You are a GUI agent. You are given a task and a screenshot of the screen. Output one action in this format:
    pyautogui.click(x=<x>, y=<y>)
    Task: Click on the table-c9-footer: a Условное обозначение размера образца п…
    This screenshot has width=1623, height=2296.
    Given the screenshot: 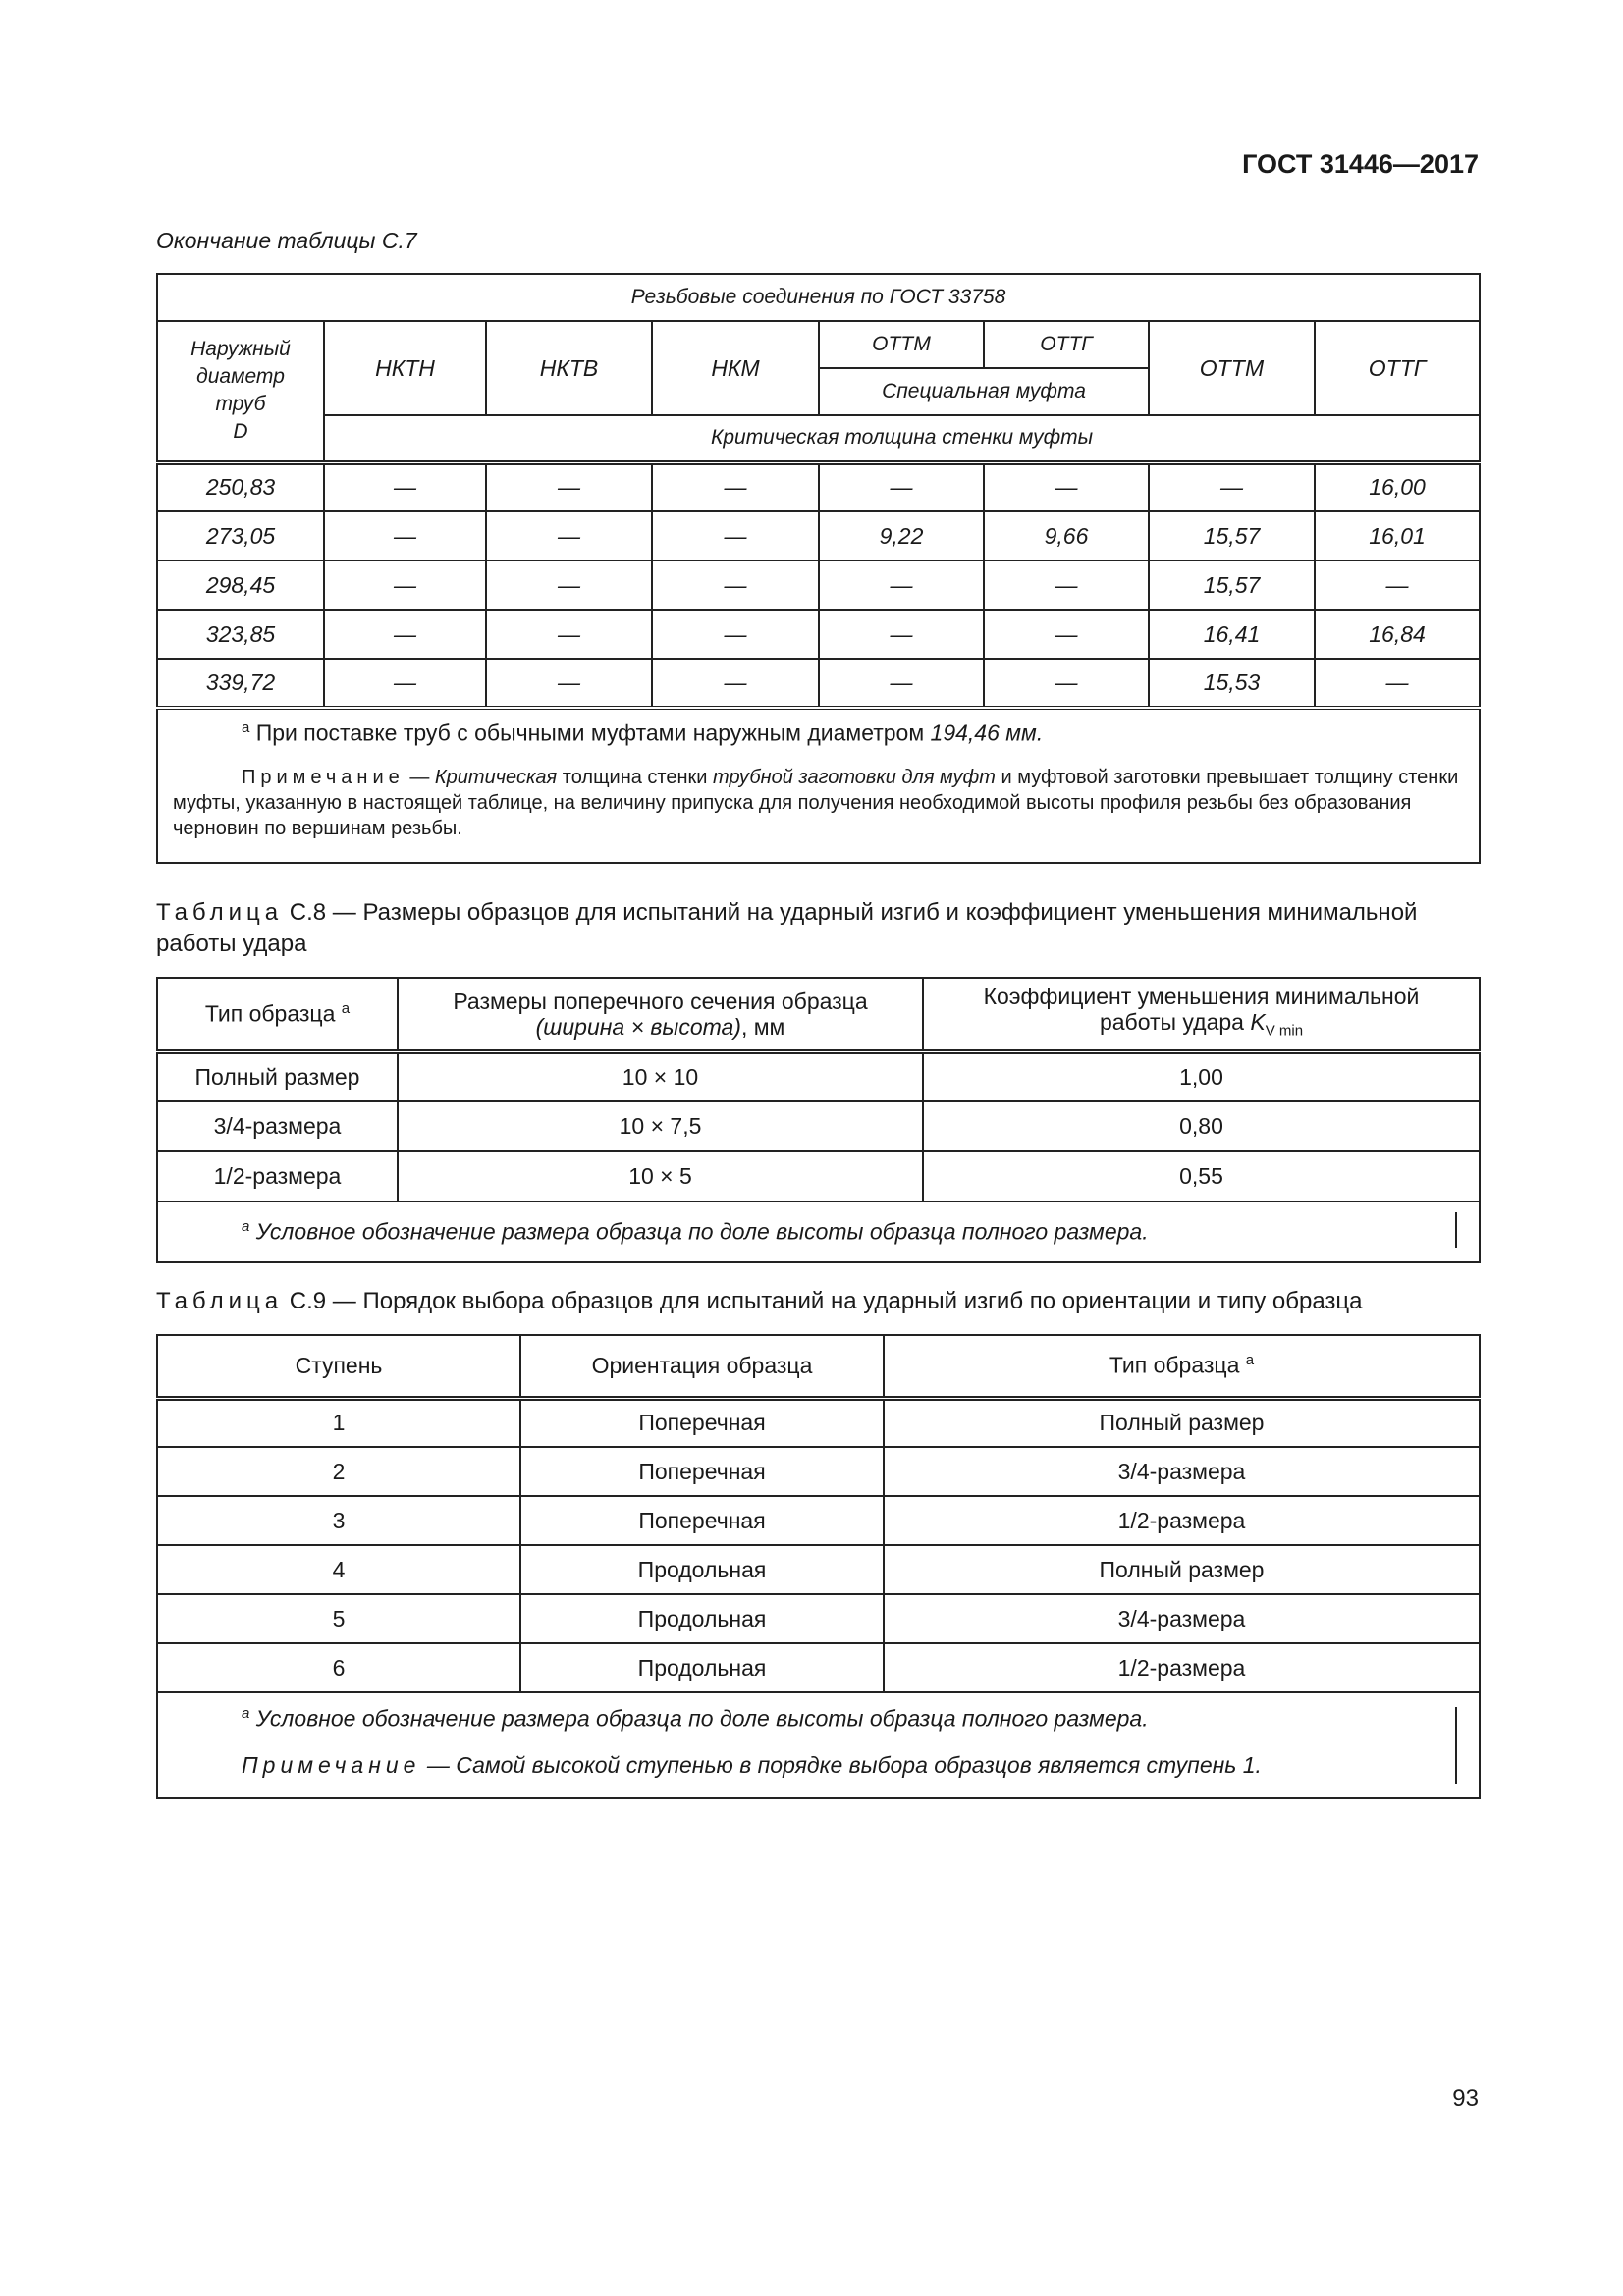 What is the action you would take?
    pyautogui.click(x=818, y=1745)
    